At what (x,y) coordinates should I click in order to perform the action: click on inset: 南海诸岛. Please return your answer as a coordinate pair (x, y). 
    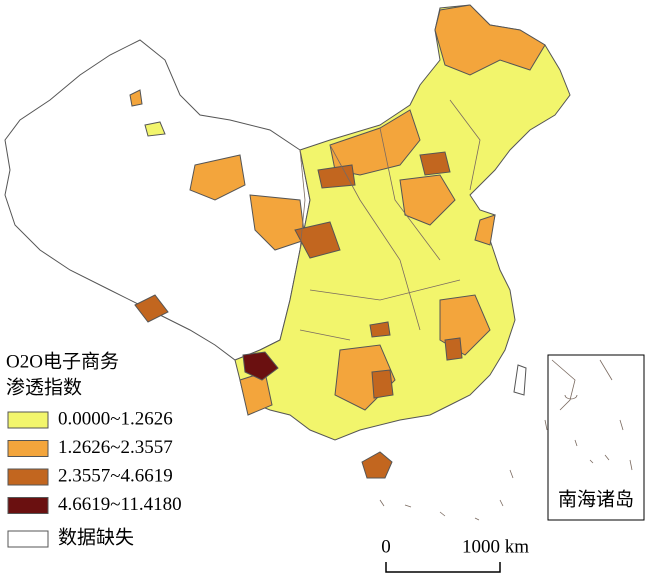
    Looking at the image, I should click on (596, 437).